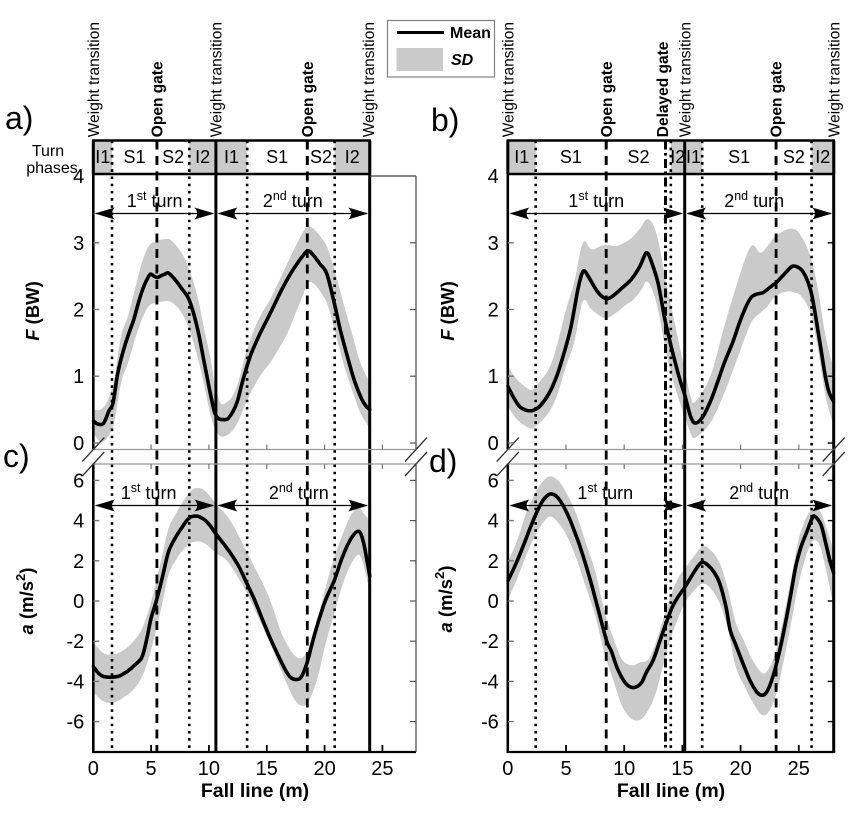 The width and height of the screenshot is (850, 814). Describe the element at coordinates (19, 118) in the screenshot. I see `svg-text: a)` at that location.